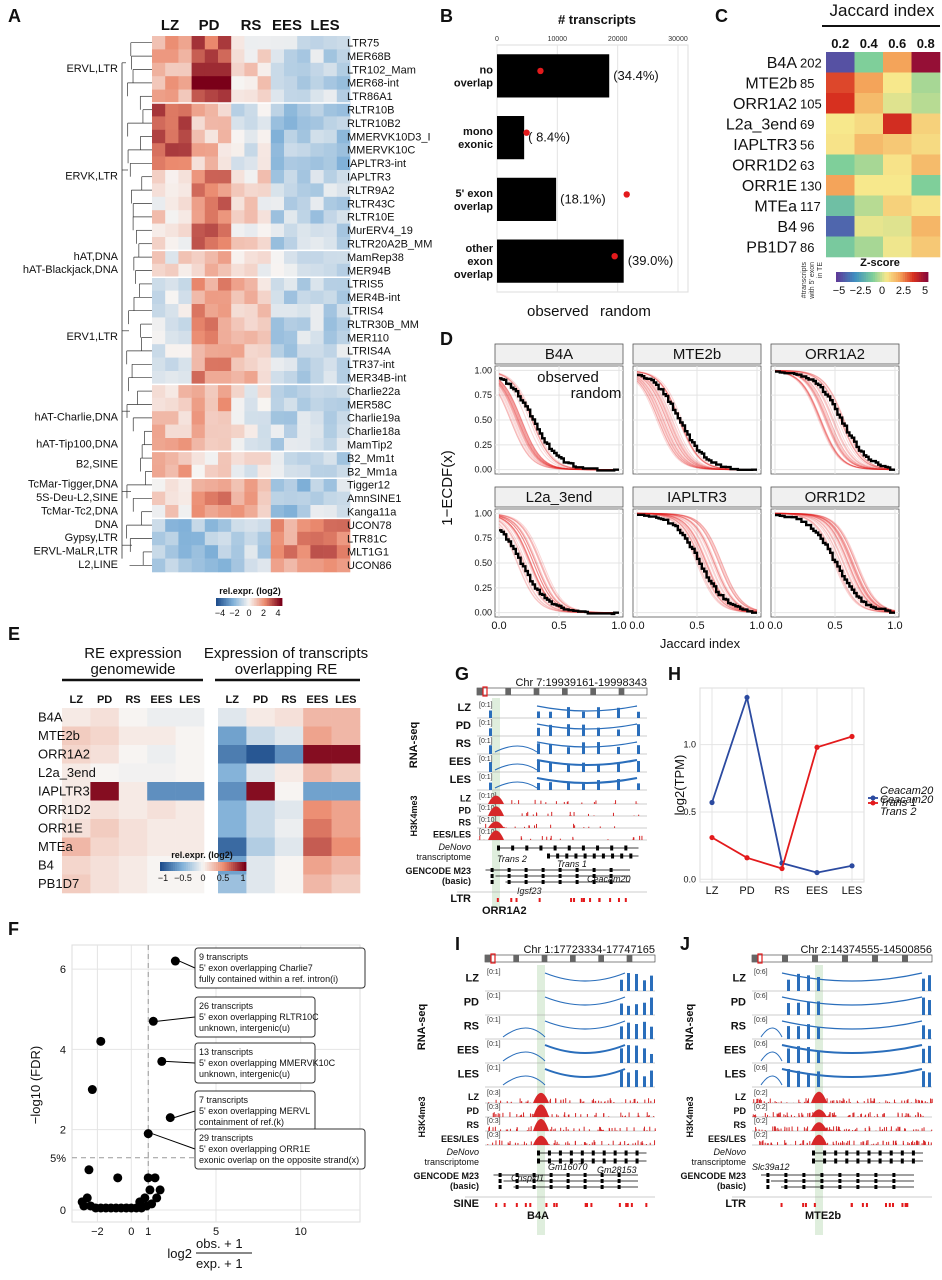 The width and height of the screenshot is (942, 1280). Describe the element at coordinates (376, 379) in the screenshot. I see `heatmap-row-label: MER34B-int` at that location.